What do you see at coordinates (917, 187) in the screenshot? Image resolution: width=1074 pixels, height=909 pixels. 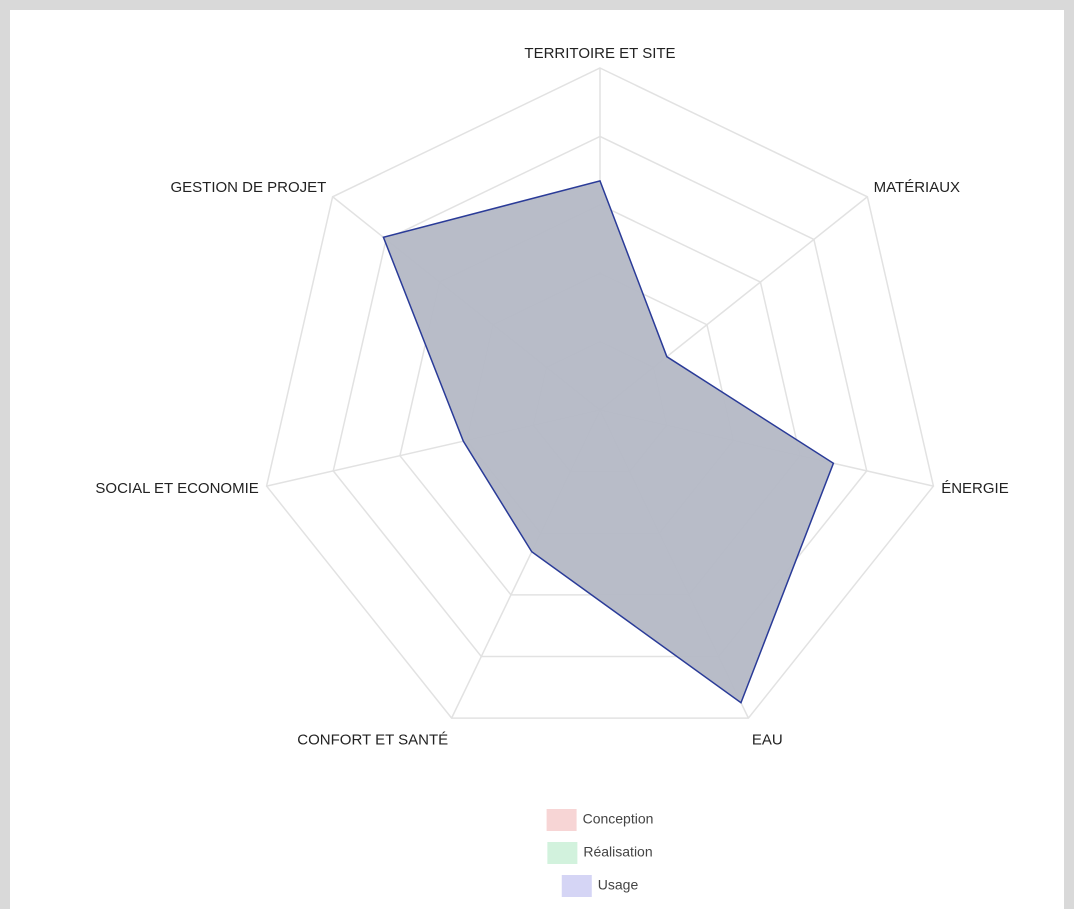 I see `axis-label: MATÉRIAUX` at bounding box center [917, 187].